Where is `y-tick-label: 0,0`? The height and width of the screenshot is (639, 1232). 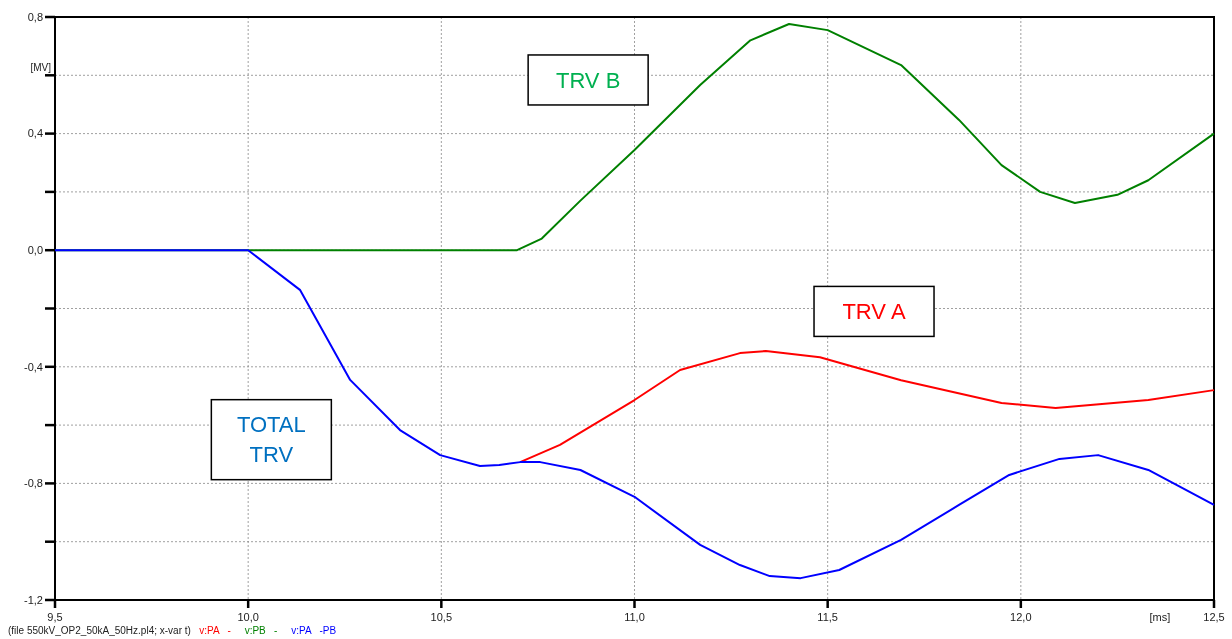 y-tick-label: 0,0 is located at coordinates (35, 250).